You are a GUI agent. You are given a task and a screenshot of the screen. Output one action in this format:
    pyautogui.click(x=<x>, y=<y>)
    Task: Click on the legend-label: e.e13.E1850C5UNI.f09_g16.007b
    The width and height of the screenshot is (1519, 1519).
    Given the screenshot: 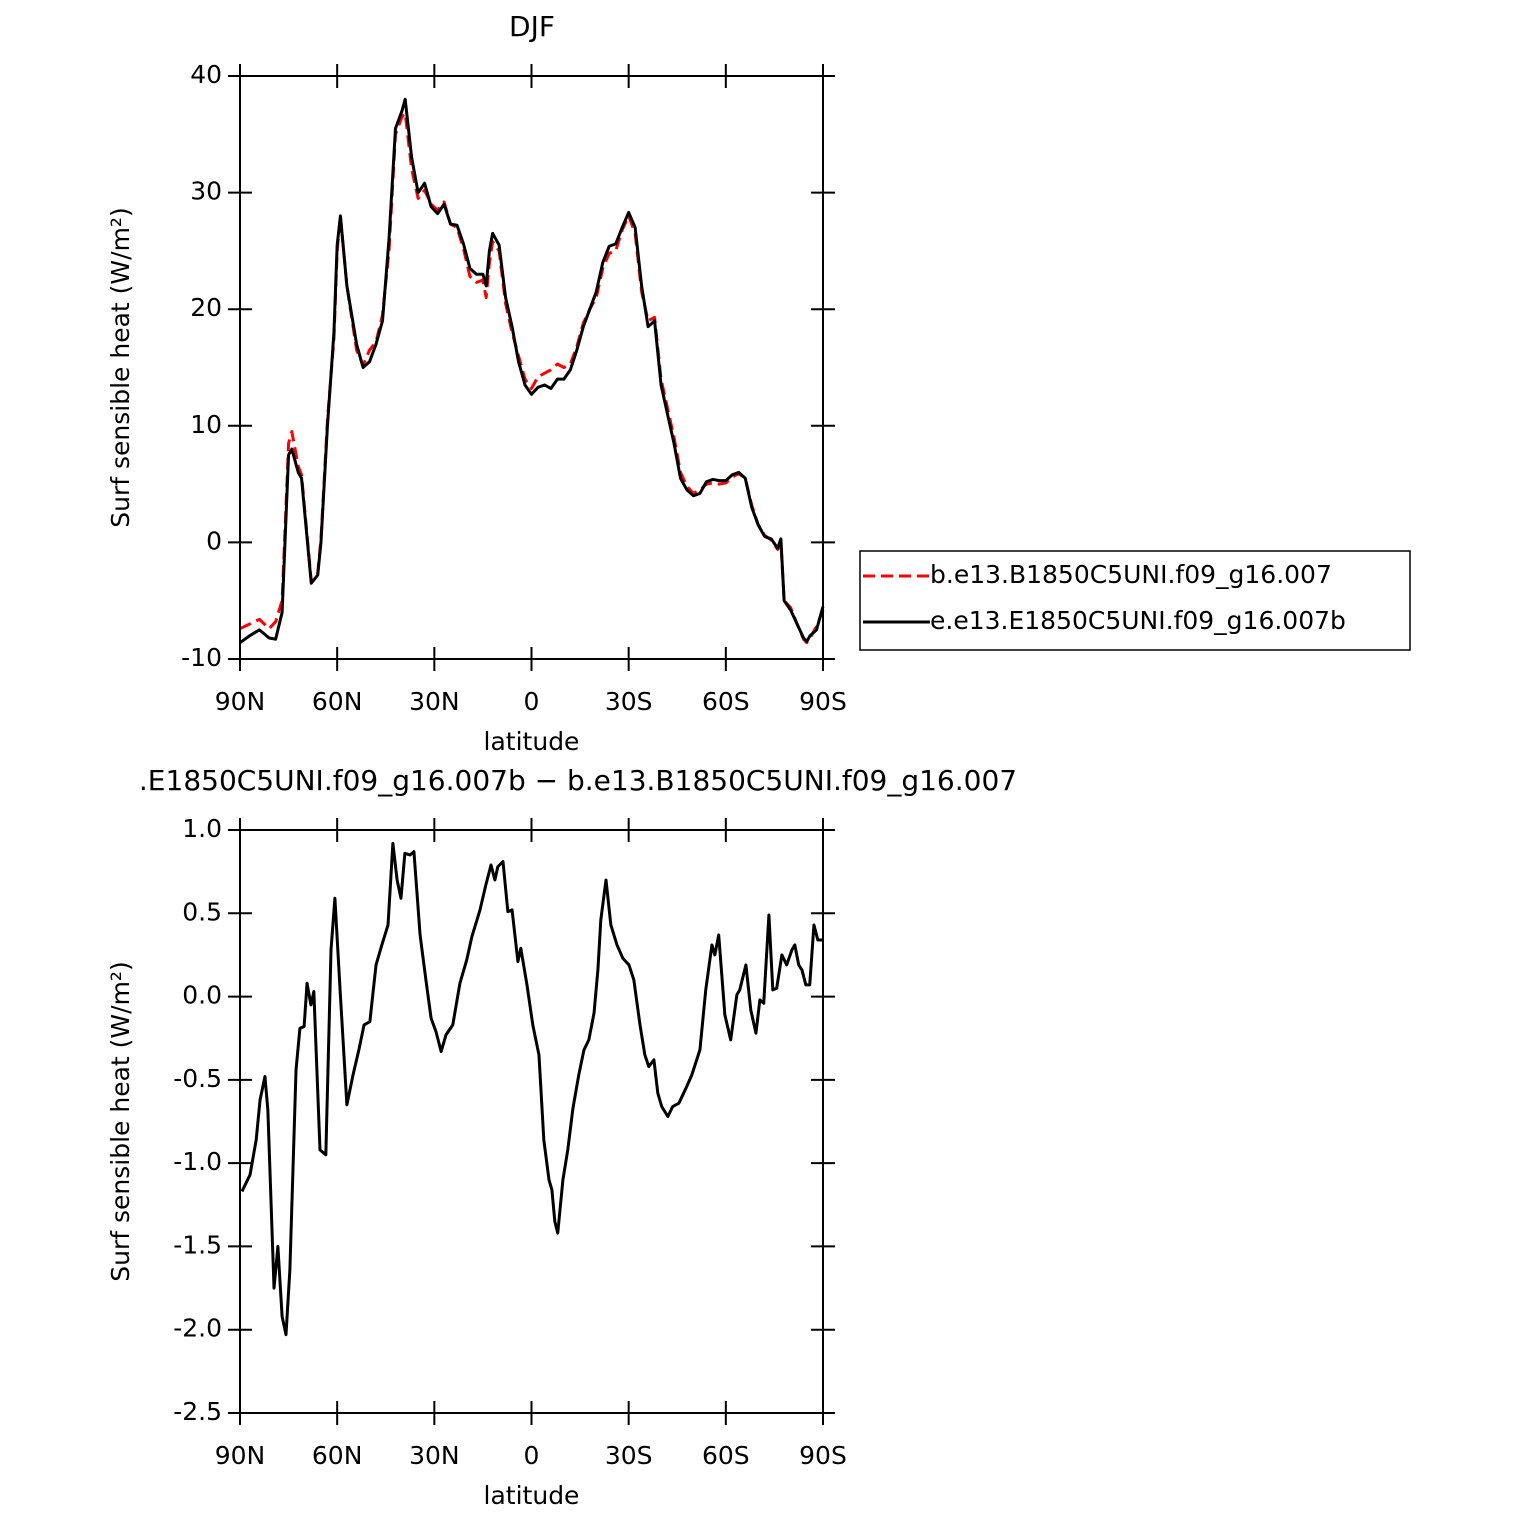 What is the action you would take?
    pyautogui.click(x=1138, y=620)
    